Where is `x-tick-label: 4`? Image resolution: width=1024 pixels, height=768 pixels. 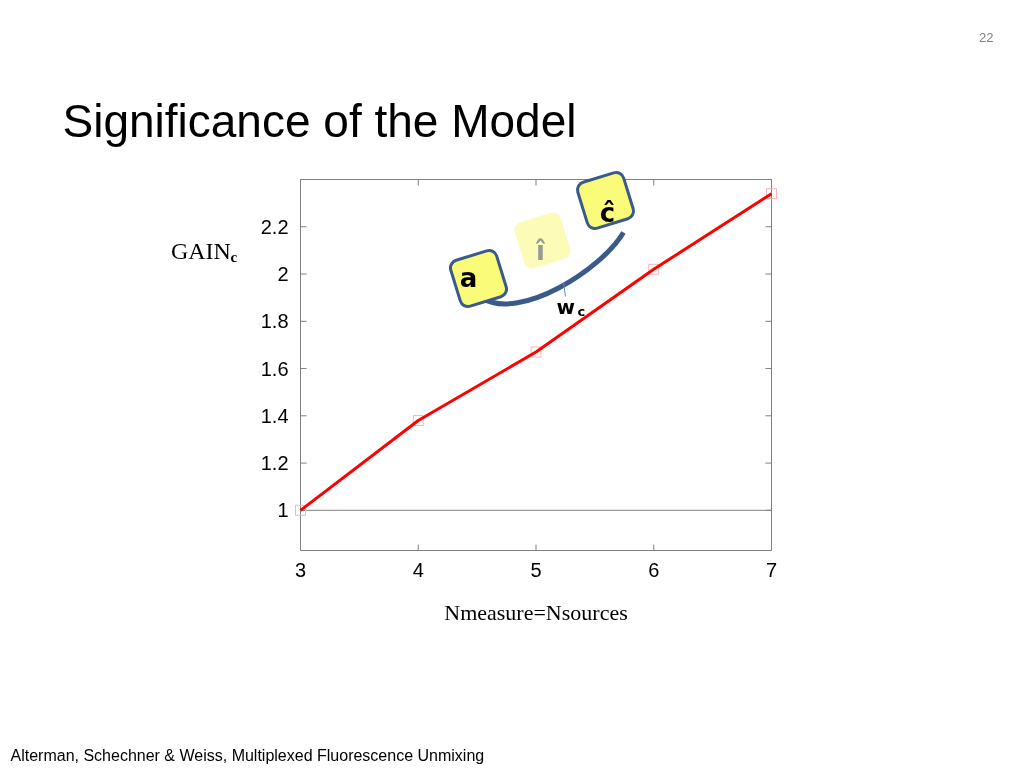 x-tick-label: 4 is located at coordinates (418, 569).